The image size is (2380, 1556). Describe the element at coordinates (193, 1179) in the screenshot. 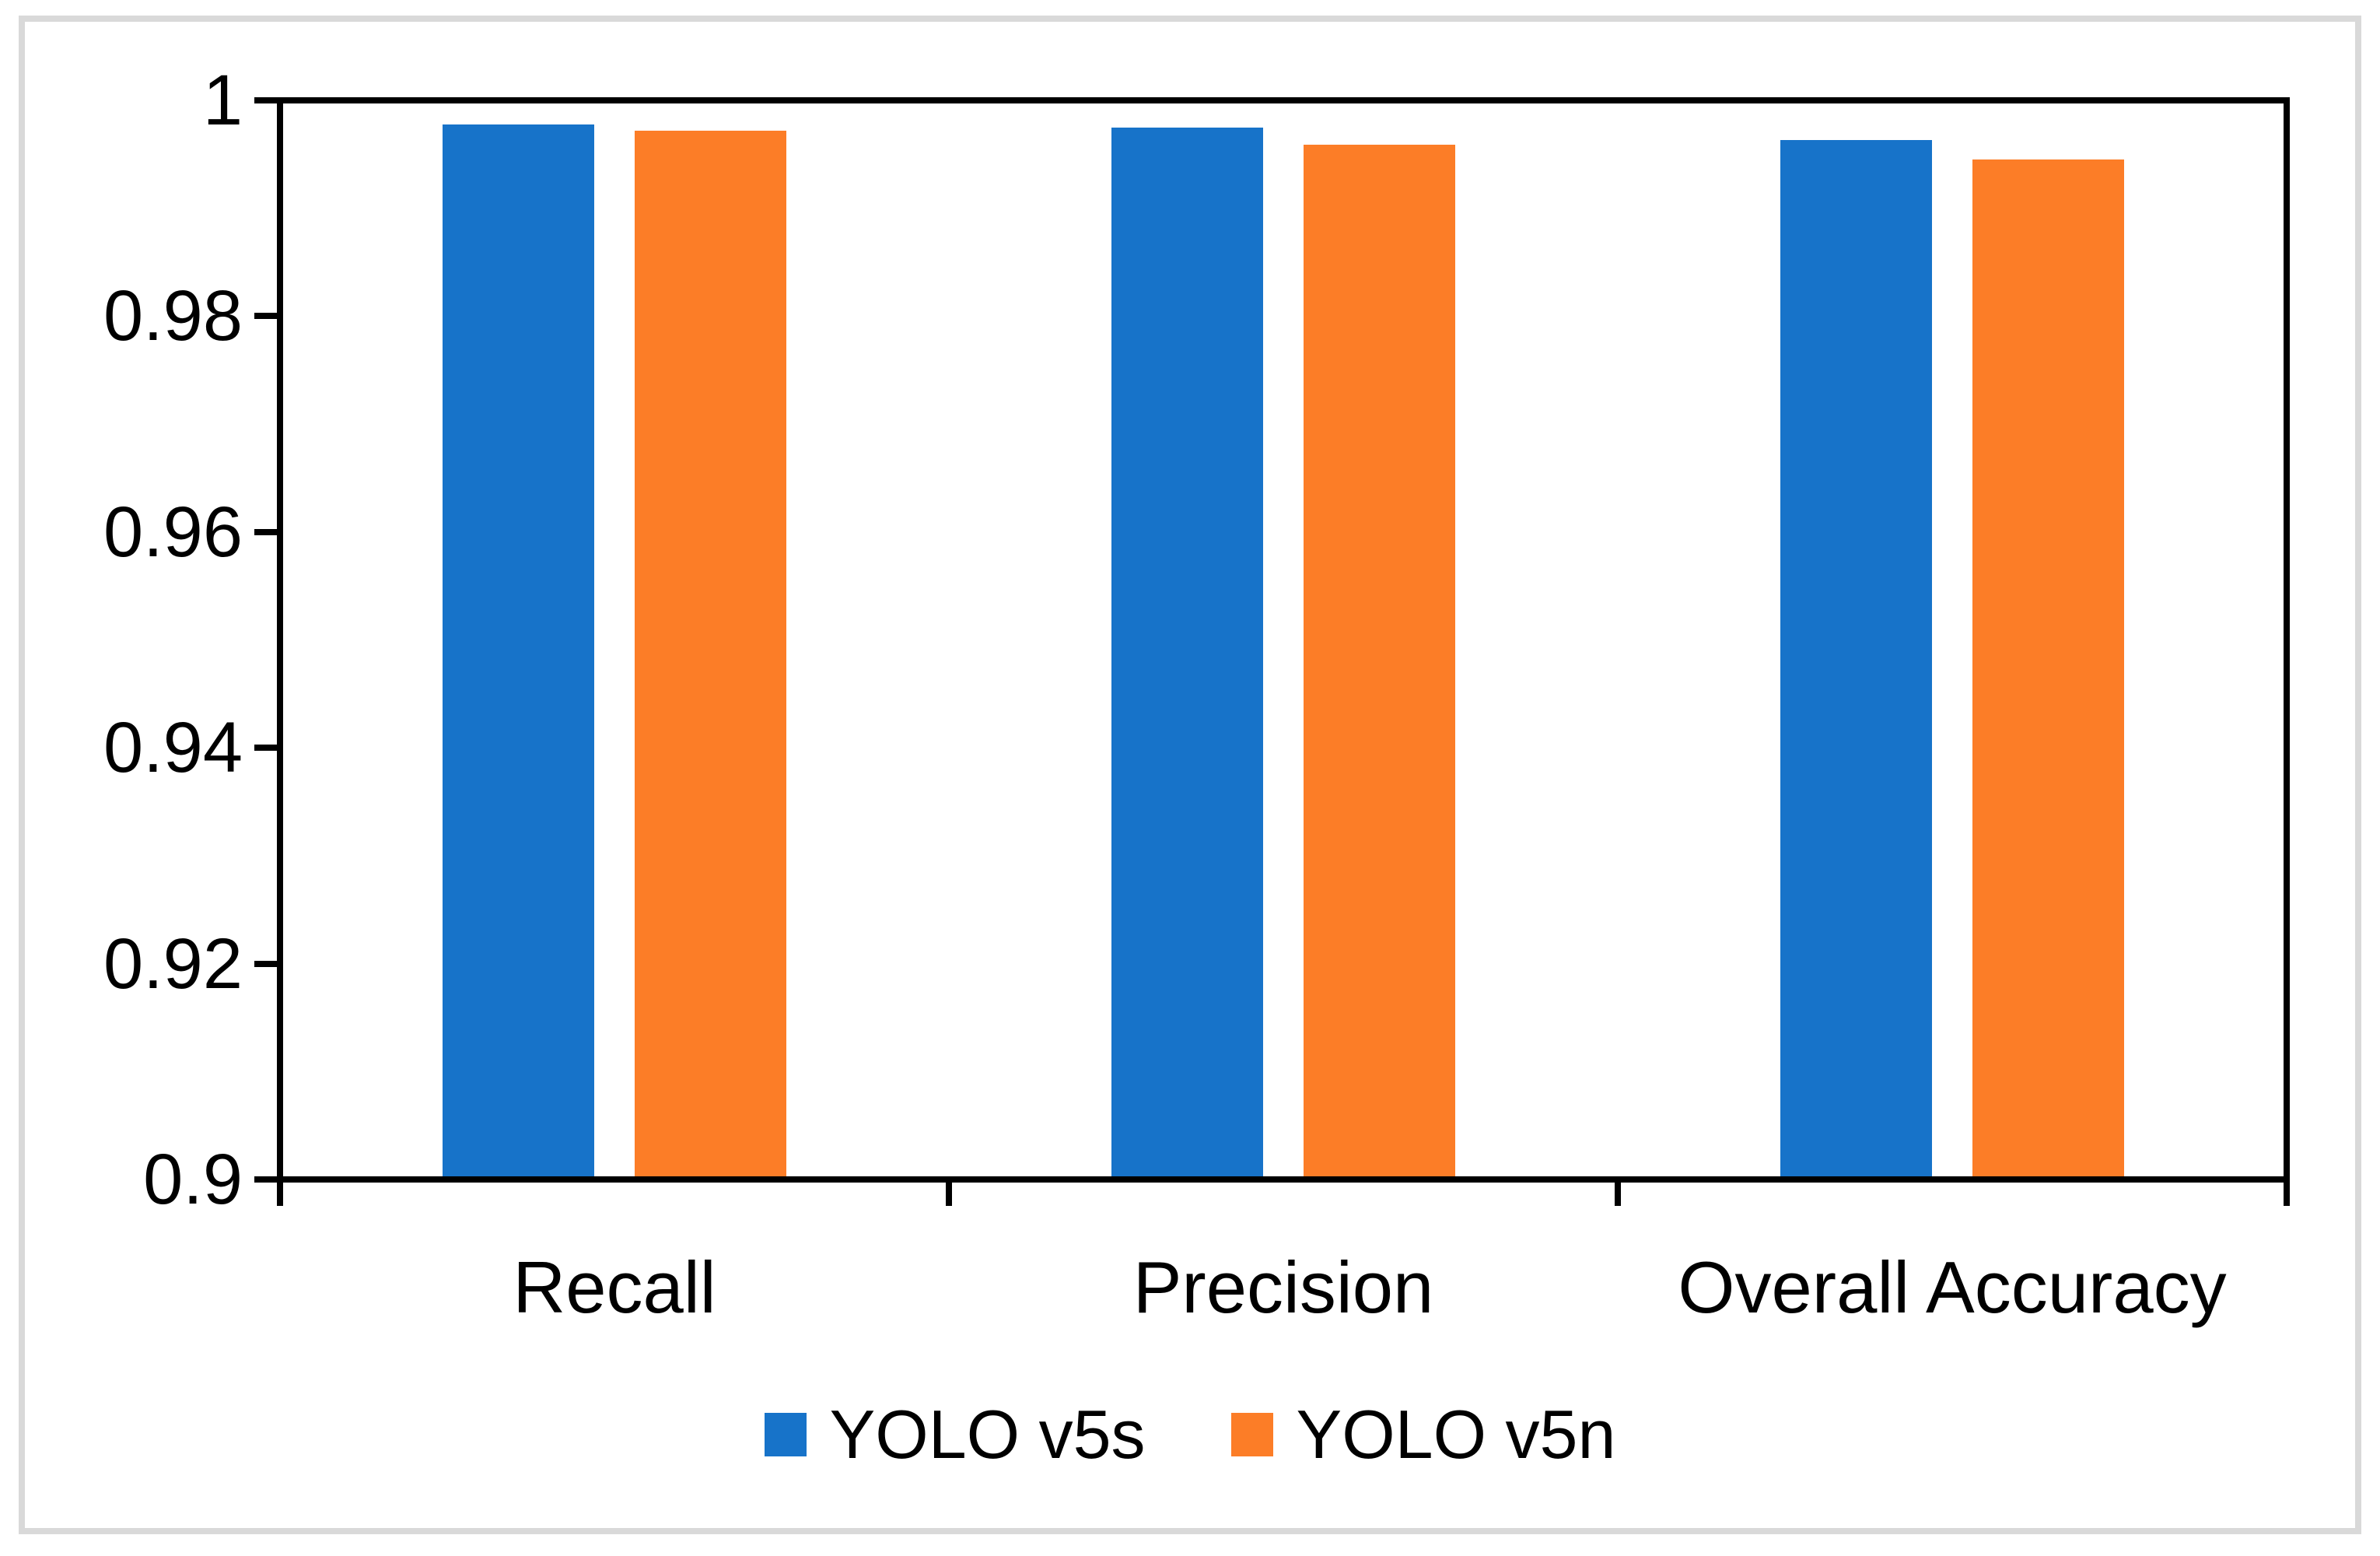

I see `y-tick-label: 0.9` at that location.